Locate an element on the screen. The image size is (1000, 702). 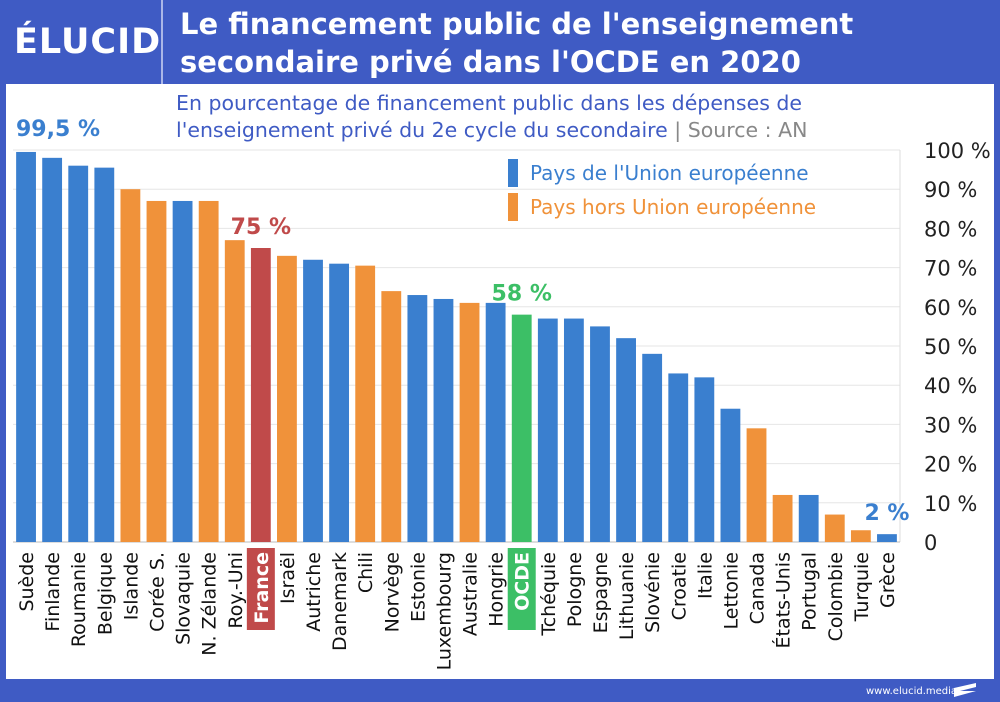
title-line-2: secondaire privé dans l'OCDE en 2020 is located at coordinates (490, 62).